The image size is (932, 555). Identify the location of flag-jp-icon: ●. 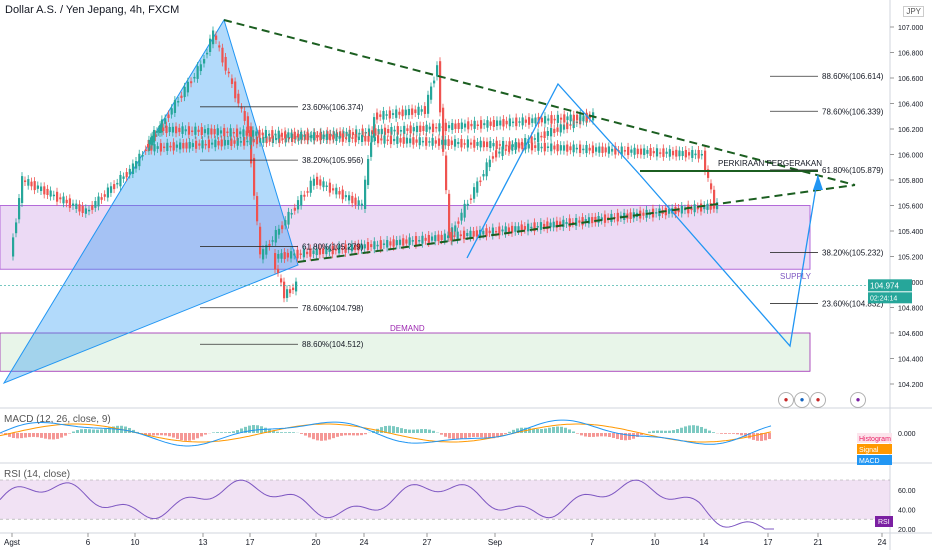
(802, 400).